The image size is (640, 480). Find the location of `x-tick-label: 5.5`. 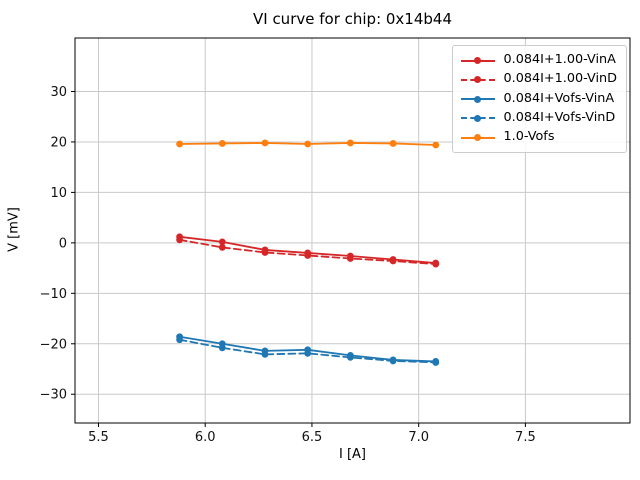

x-tick-label: 5.5 is located at coordinates (98, 437).